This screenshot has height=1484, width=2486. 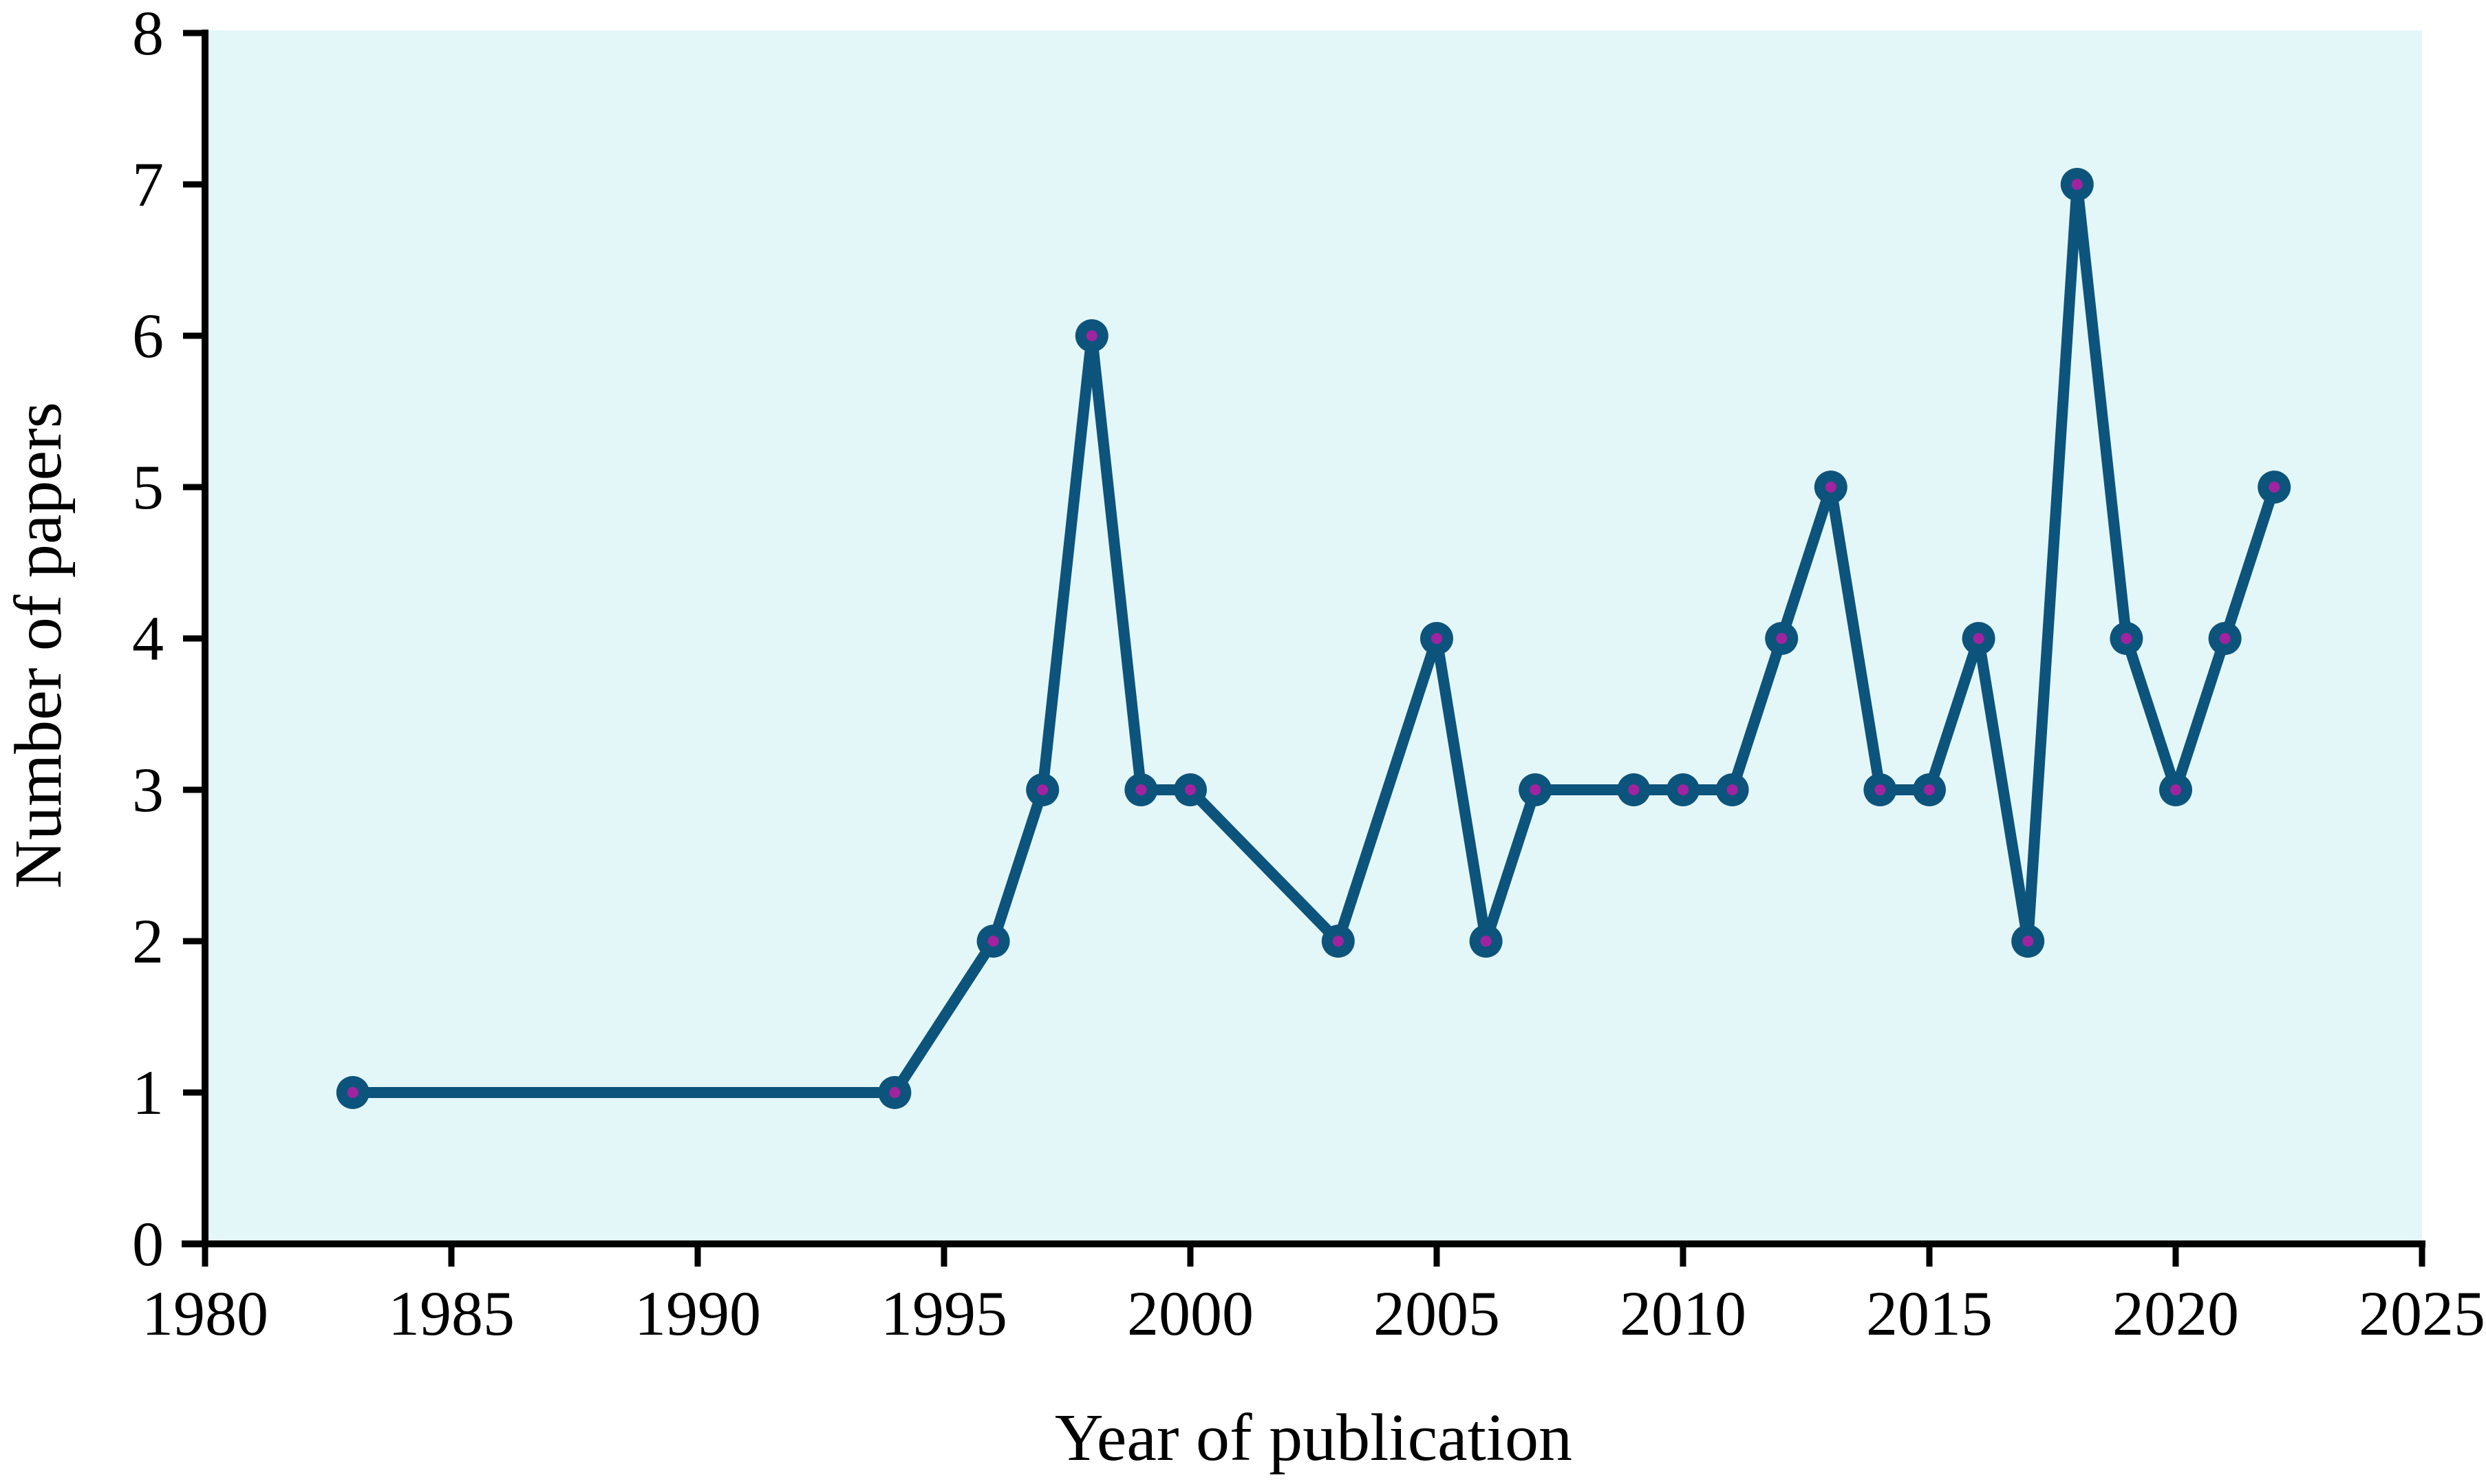 What do you see at coordinates (697, 1313) in the screenshot?
I see `x-tick-label: 1990` at bounding box center [697, 1313].